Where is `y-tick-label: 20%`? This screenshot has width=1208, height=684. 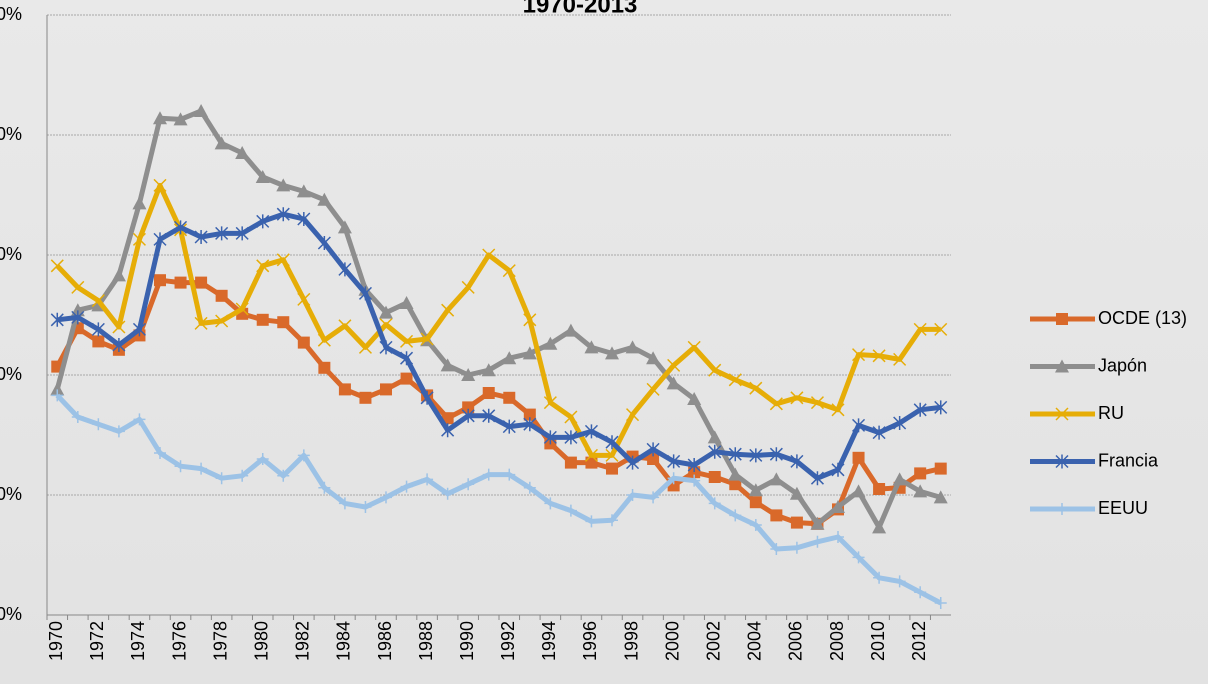 y-tick-label: 20% is located at coordinates (11, 374).